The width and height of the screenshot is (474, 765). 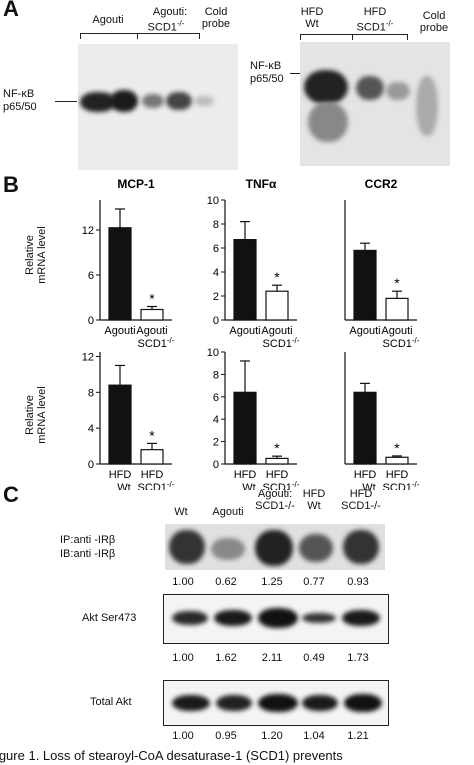 What do you see at coordinates (88, 554) in the screenshot?
I see `ib-label: IB:anti -IRβ` at bounding box center [88, 554].